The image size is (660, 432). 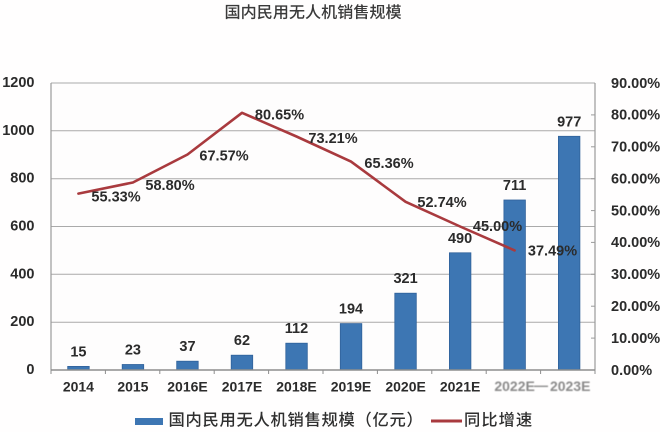 What do you see at coordinates (351, 310) in the screenshot?
I see `svg-text: 194` at bounding box center [351, 310].